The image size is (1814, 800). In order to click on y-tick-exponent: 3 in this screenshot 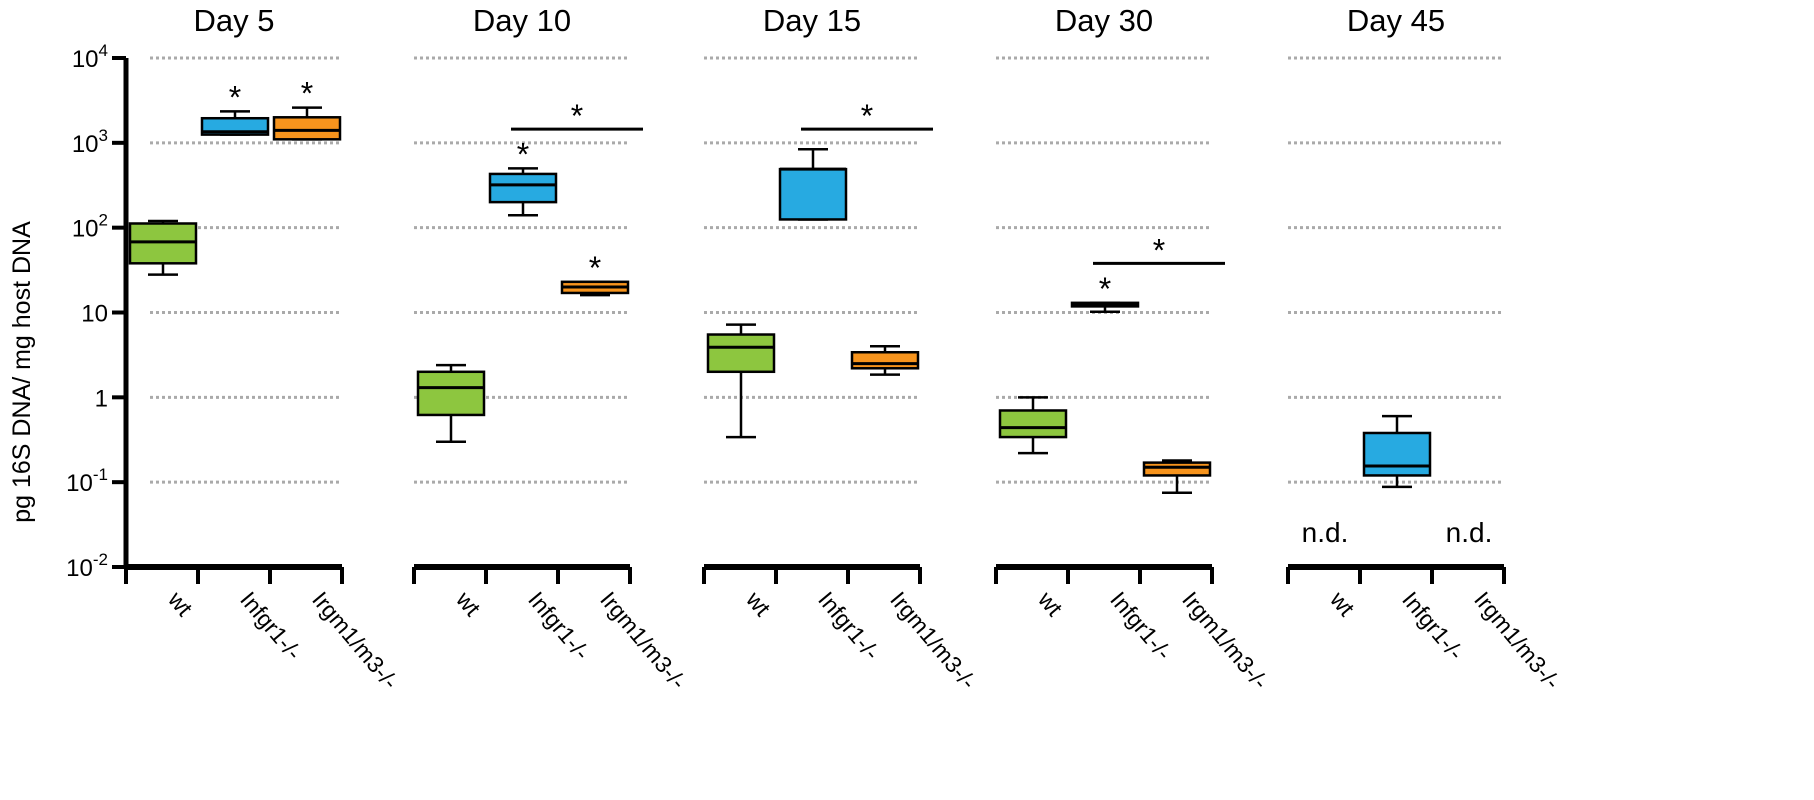, I will do `click(103, 135)`.